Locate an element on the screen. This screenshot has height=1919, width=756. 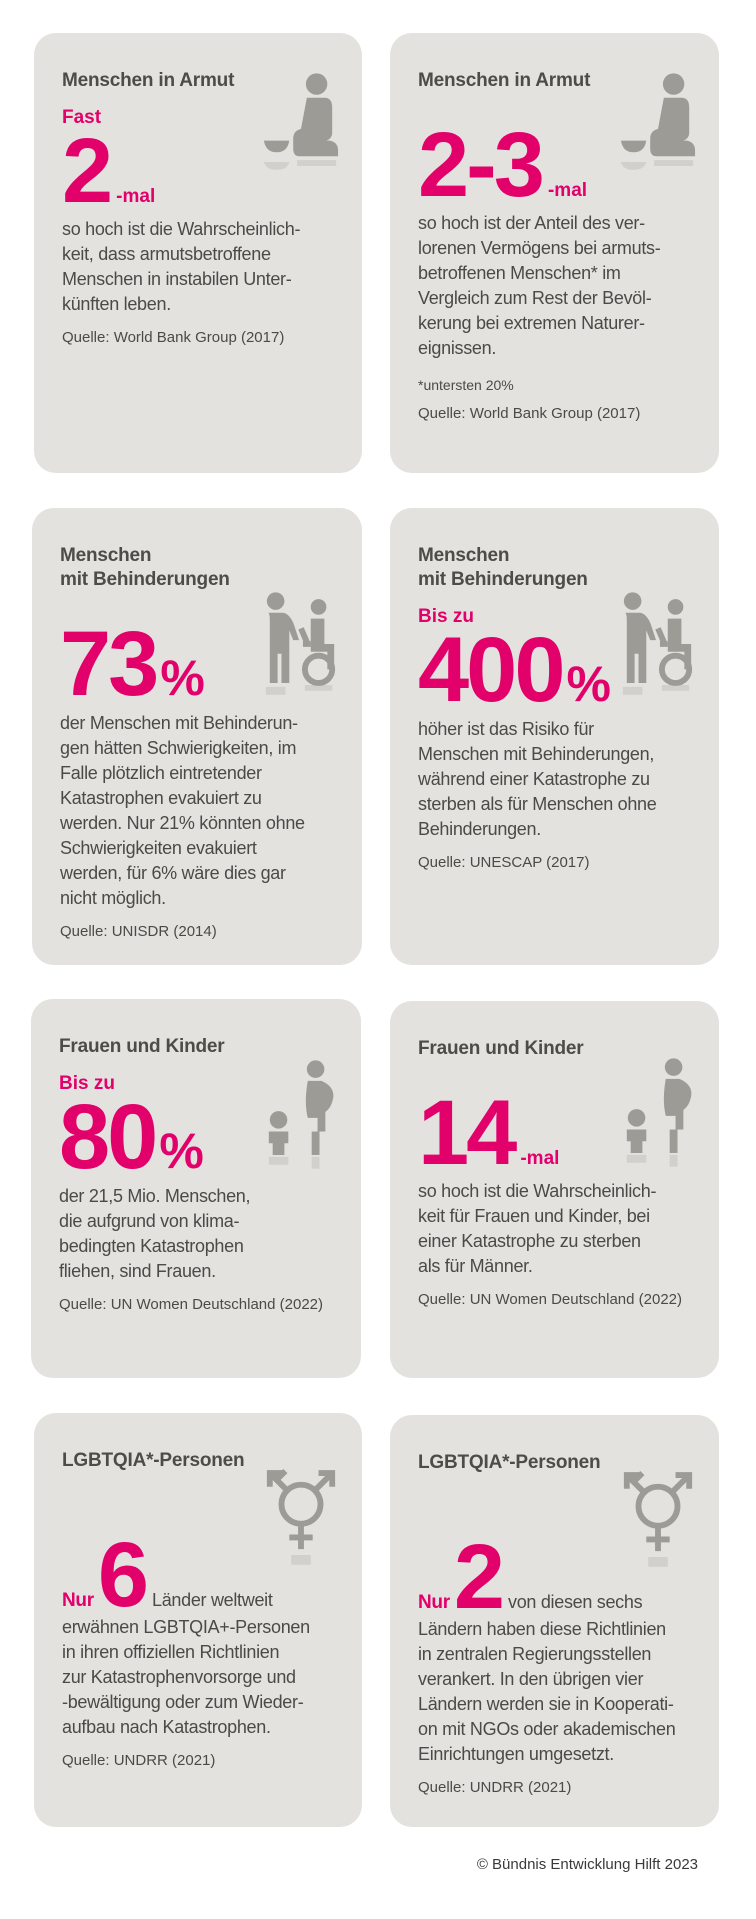
source: Quelle: UNISDR (2014) is located at coordinates (138, 931).